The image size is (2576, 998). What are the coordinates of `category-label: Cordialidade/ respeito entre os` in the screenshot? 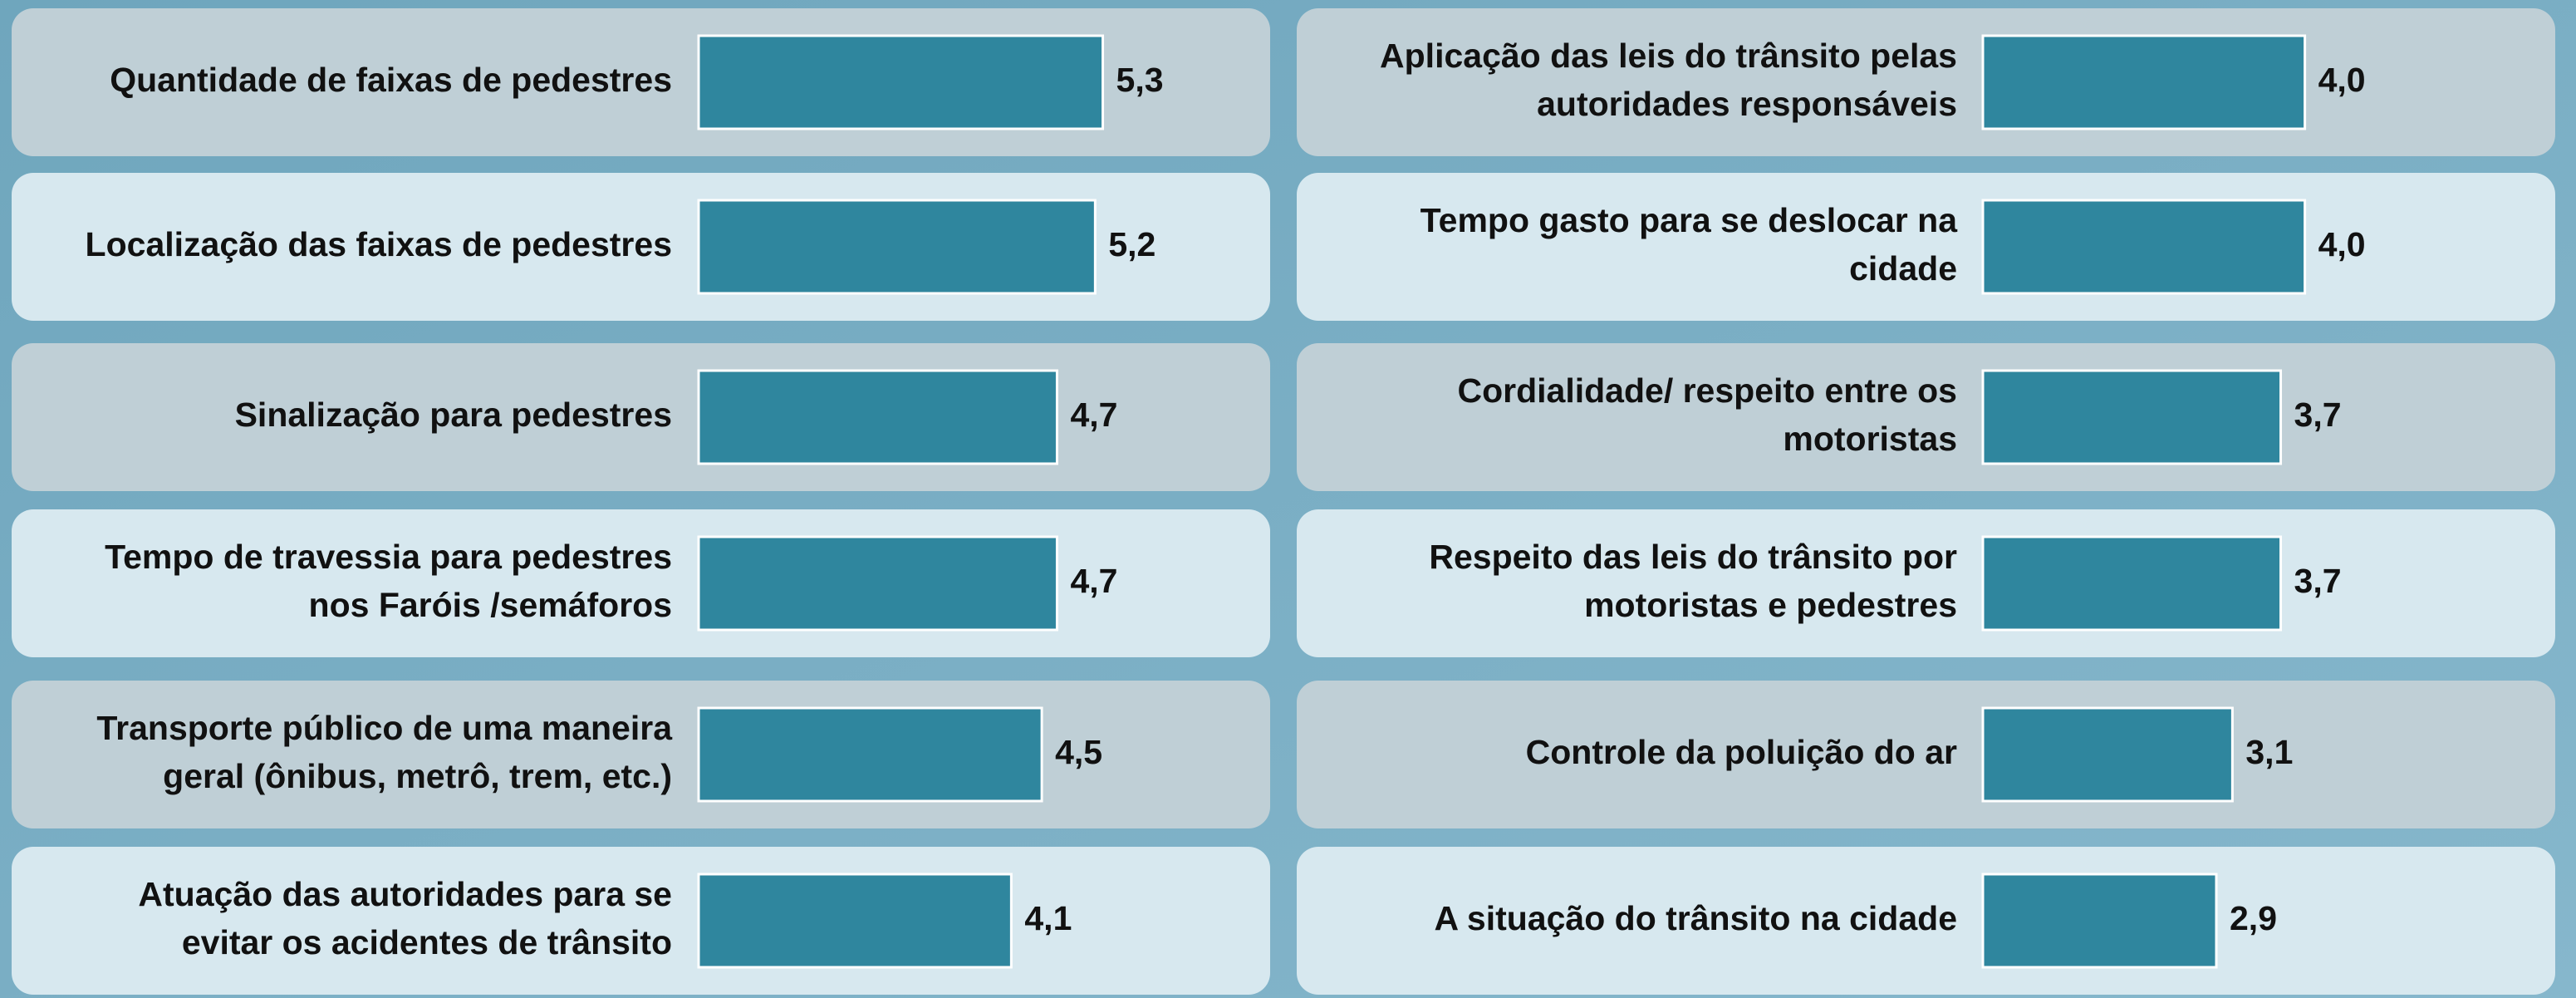 It's located at (1708, 390).